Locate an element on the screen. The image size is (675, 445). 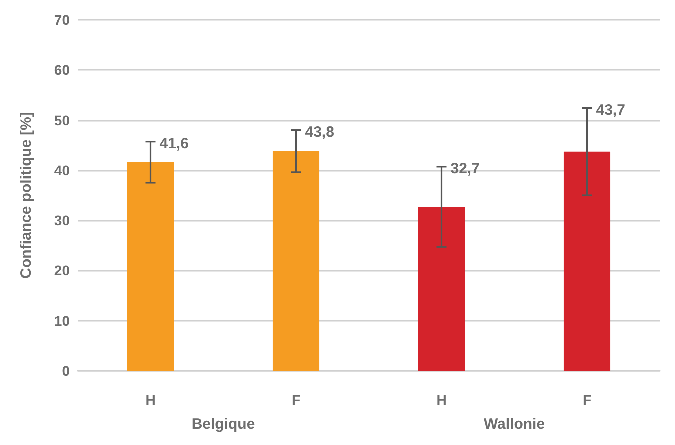
data-label: 32,7 is located at coordinates (465, 169).